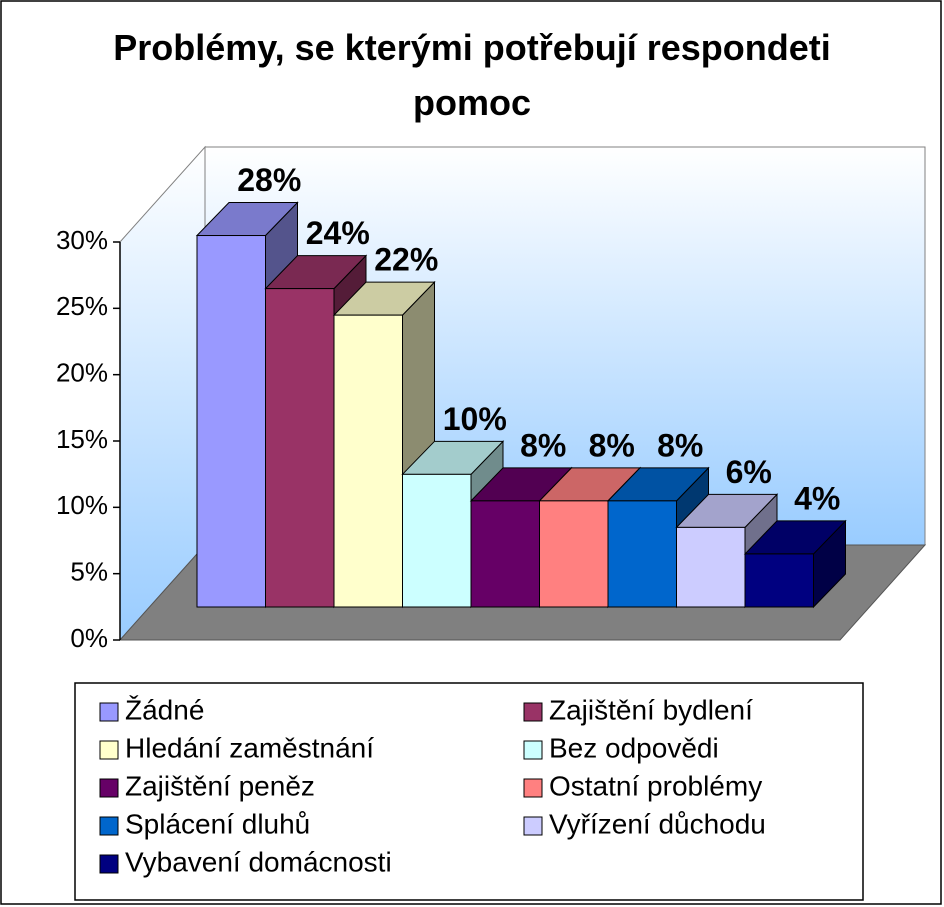 The height and width of the screenshot is (907, 944). I want to click on y-tick-label: 25%, so click(82, 306).